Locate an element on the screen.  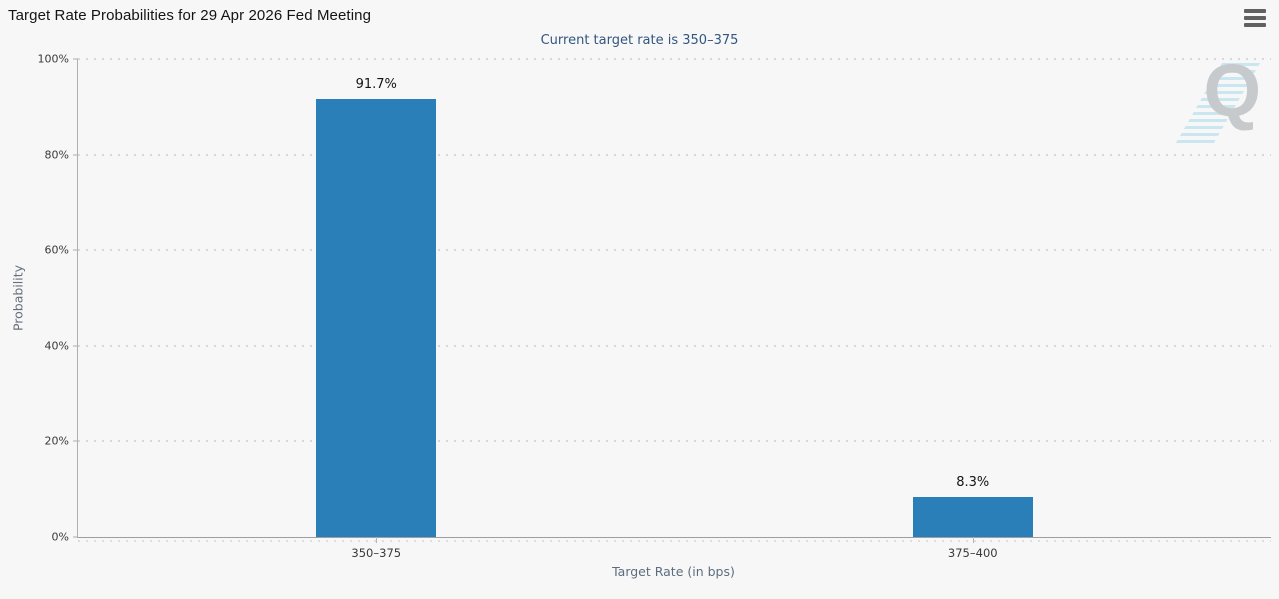
bar-value-label: 8.3% is located at coordinates (973, 483).